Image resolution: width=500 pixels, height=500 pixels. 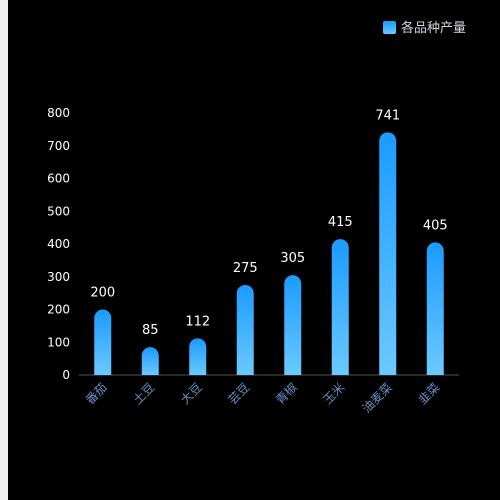 I want to click on bar-value-label: 305, so click(x=292, y=258).